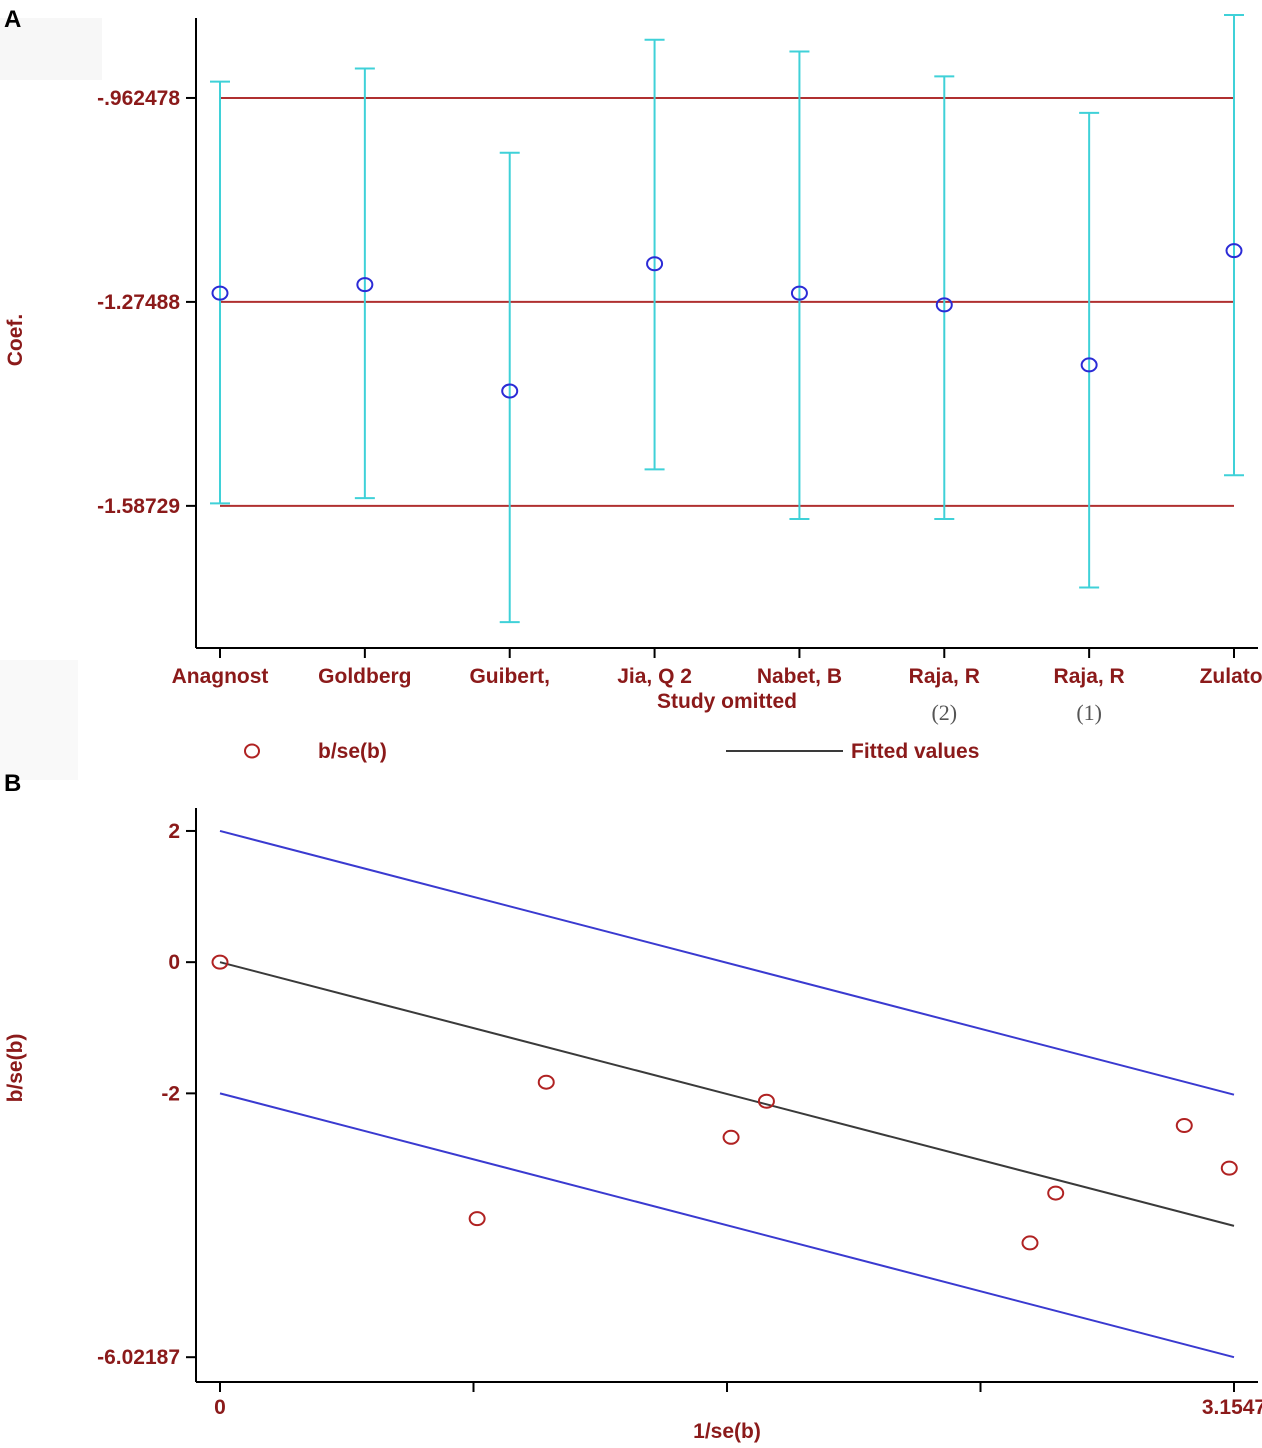  What do you see at coordinates (352, 751) in the screenshot?
I see `legend-label-bse: b/se(b)` at bounding box center [352, 751].